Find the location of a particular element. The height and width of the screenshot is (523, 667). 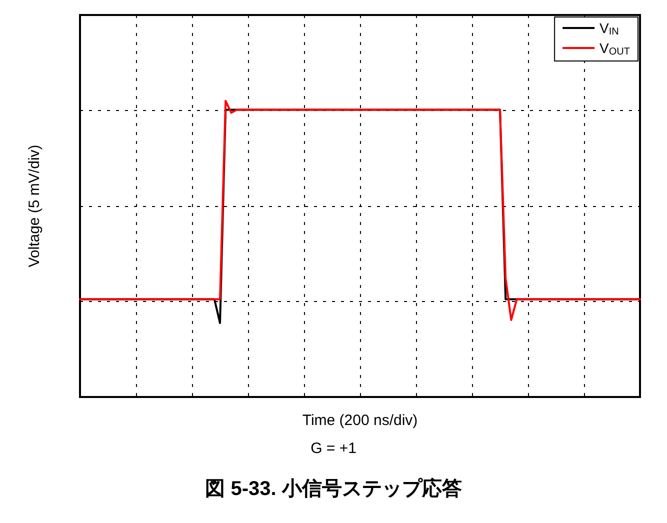

text: G = +1 is located at coordinates (333, 448).